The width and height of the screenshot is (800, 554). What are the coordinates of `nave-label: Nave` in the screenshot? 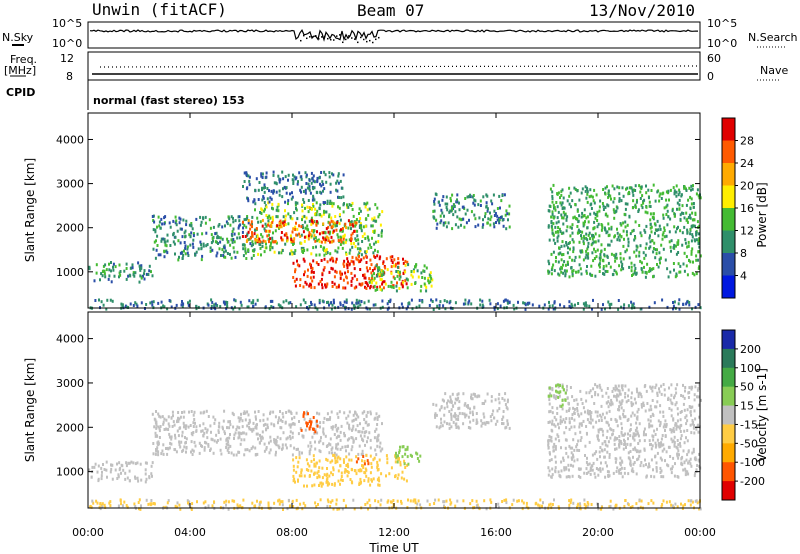 It's located at (774, 70).